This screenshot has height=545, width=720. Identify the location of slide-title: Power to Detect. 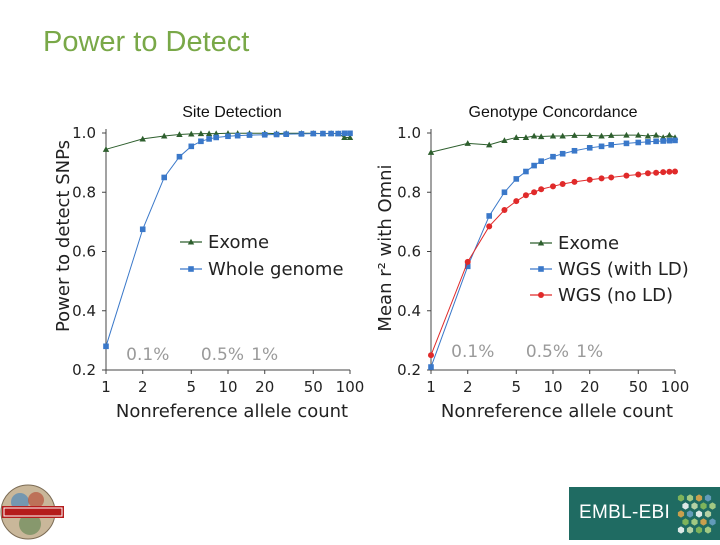
(146, 42).